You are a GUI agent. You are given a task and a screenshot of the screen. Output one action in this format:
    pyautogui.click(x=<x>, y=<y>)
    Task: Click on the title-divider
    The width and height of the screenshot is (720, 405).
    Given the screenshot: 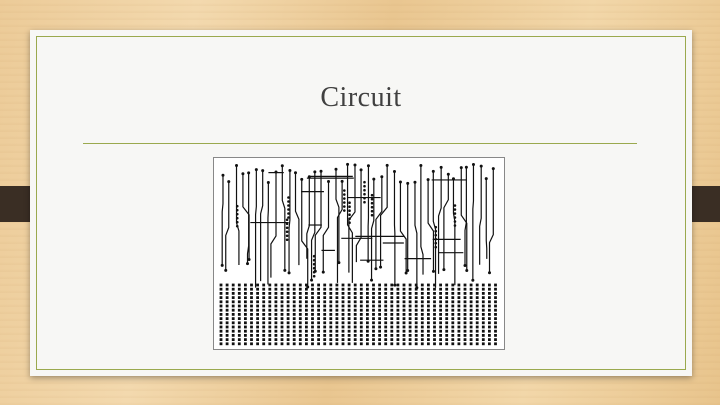 What is the action you would take?
    pyautogui.click(x=360, y=143)
    